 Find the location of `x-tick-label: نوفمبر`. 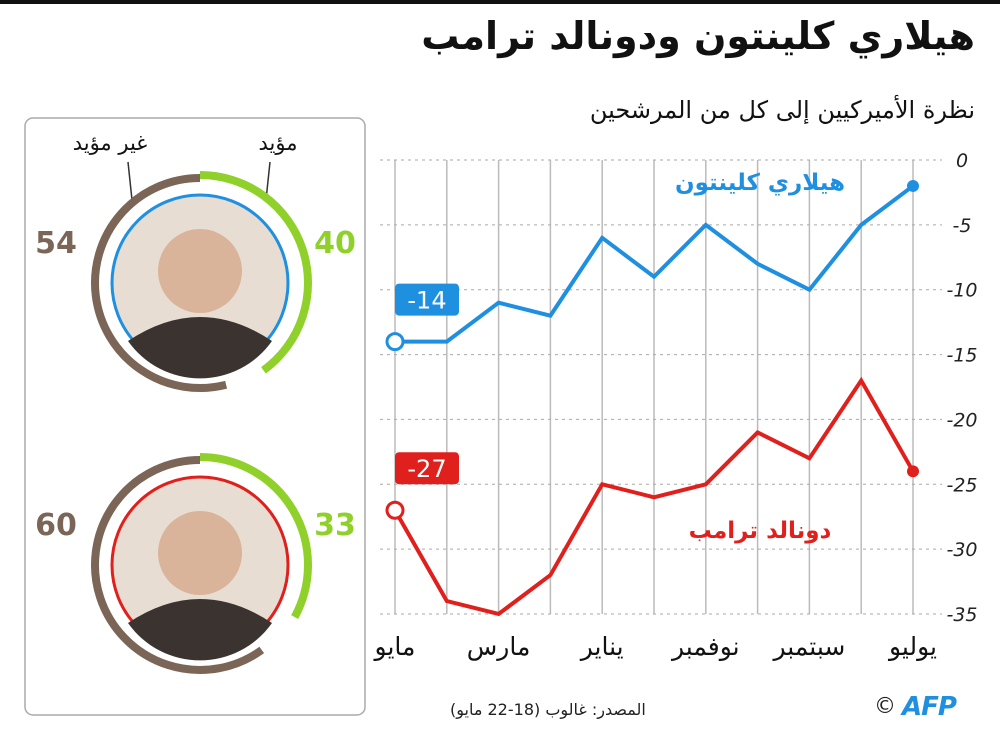

x-tick-label: نوفمبر is located at coordinates (705, 646).